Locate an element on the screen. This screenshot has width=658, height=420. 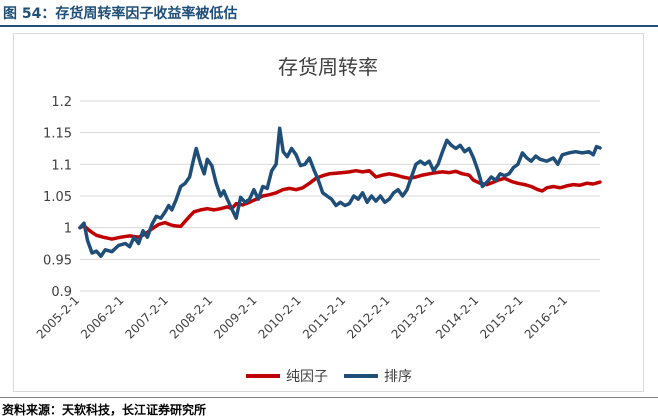
y-tick-label: 0.95 is located at coordinates (57, 260).